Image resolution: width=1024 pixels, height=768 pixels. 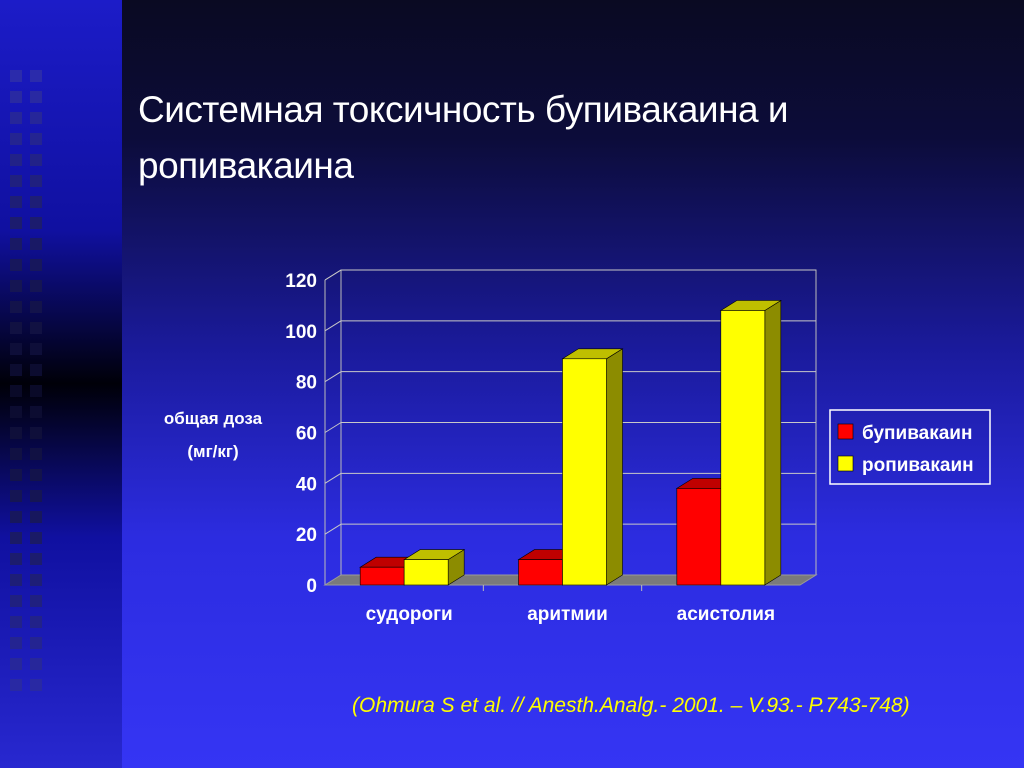 I want to click on y-tick-label: 100, so click(x=301, y=332).